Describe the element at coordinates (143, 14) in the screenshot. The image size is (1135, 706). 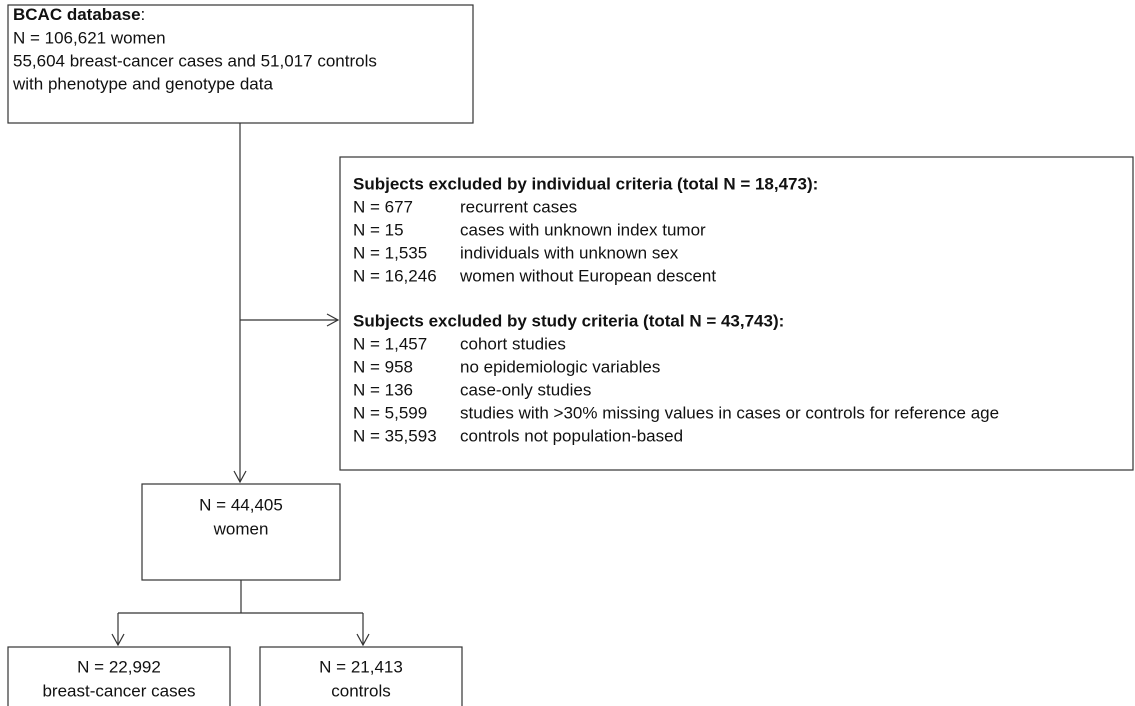
I see `top-title-suffix: :` at that location.